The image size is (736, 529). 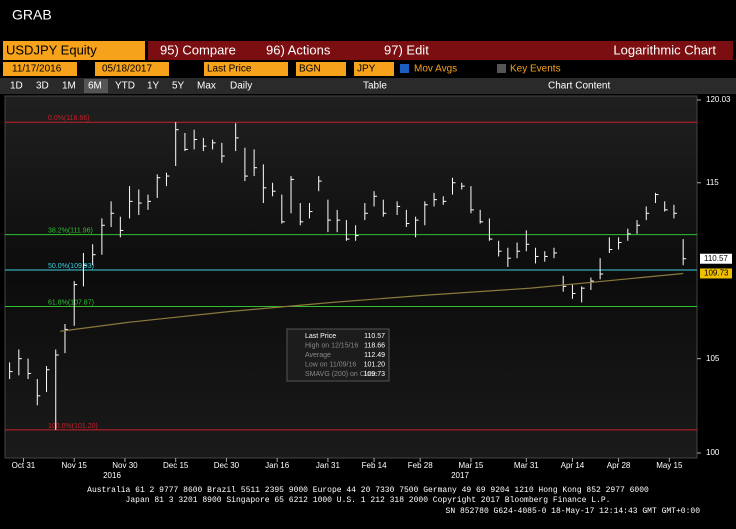 I want to click on x-tick-label: Dec 15, so click(x=176, y=465).